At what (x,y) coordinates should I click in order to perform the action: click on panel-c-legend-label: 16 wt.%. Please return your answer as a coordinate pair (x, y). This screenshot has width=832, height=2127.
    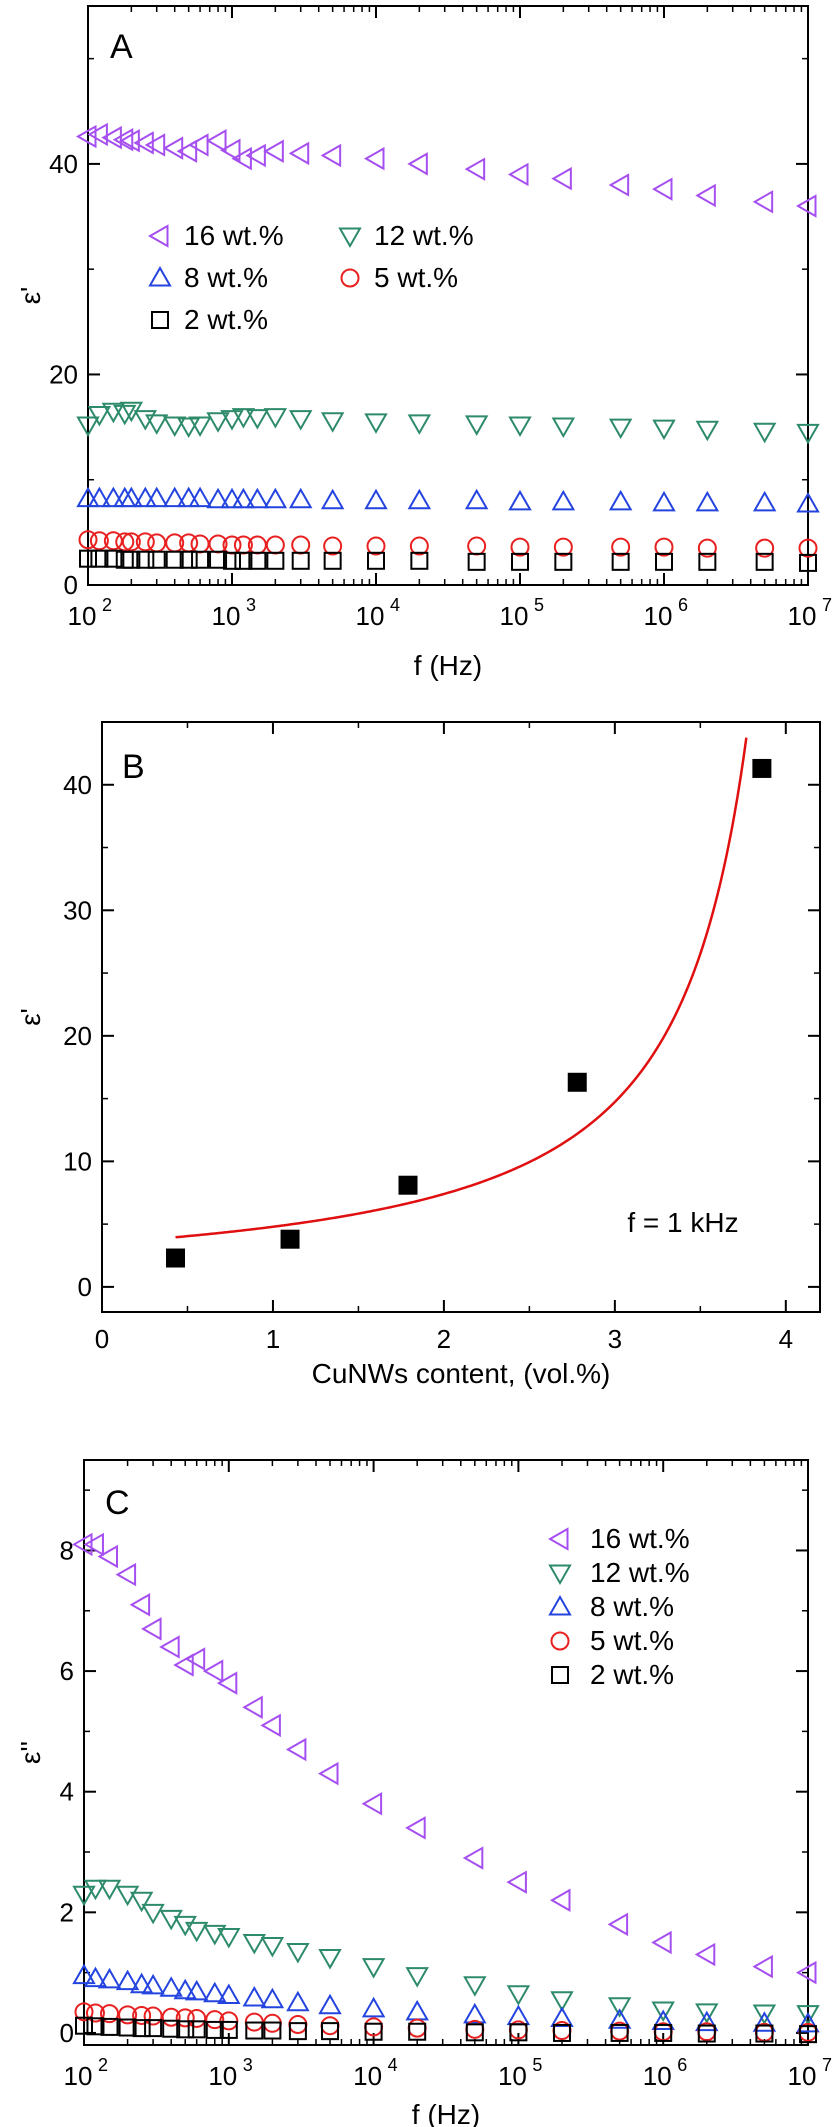
    Looking at the image, I should click on (640, 1538).